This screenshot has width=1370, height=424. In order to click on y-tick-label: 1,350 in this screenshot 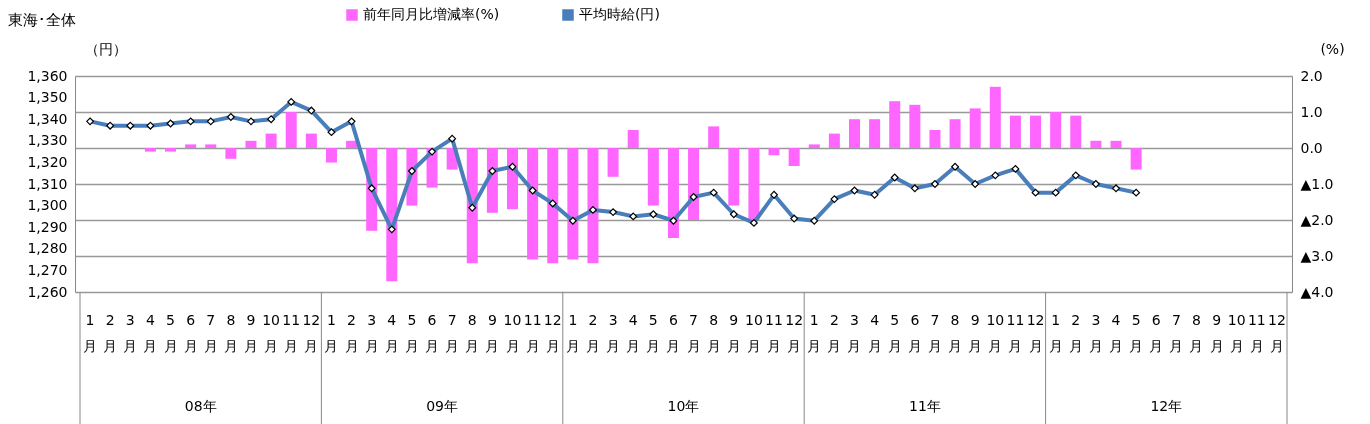, I will do `click(47, 97)`.